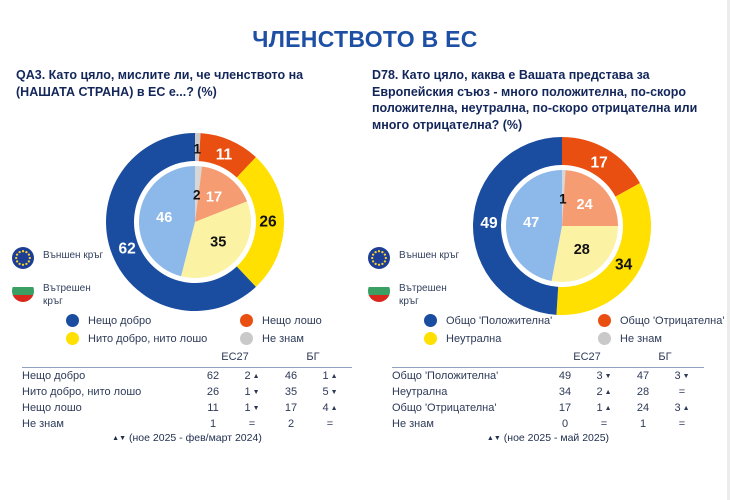 The width and height of the screenshot is (730, 500). I want to click on row-label: Нещо добро, so click(54, 376).